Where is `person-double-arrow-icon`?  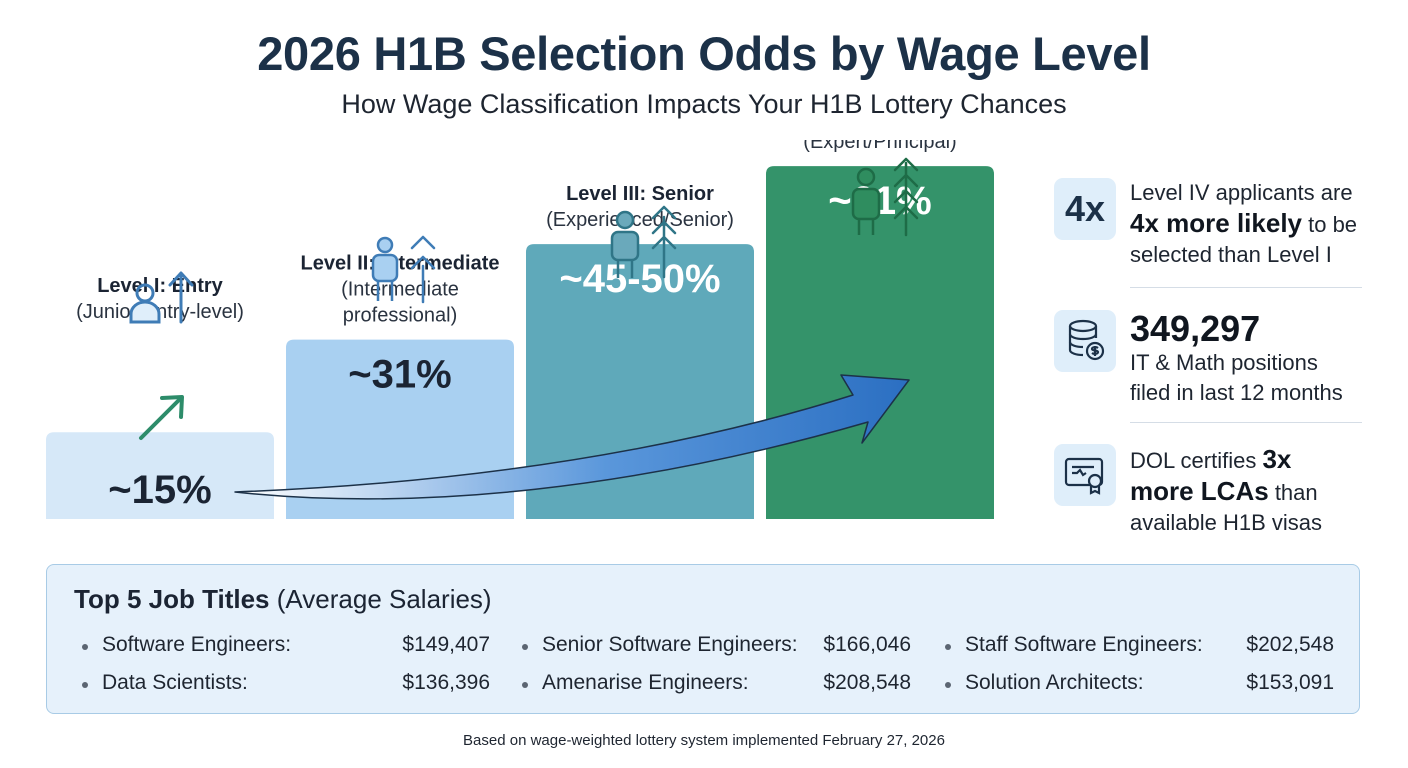
person-double-arrow-icon is located at coordinates (403, 269).